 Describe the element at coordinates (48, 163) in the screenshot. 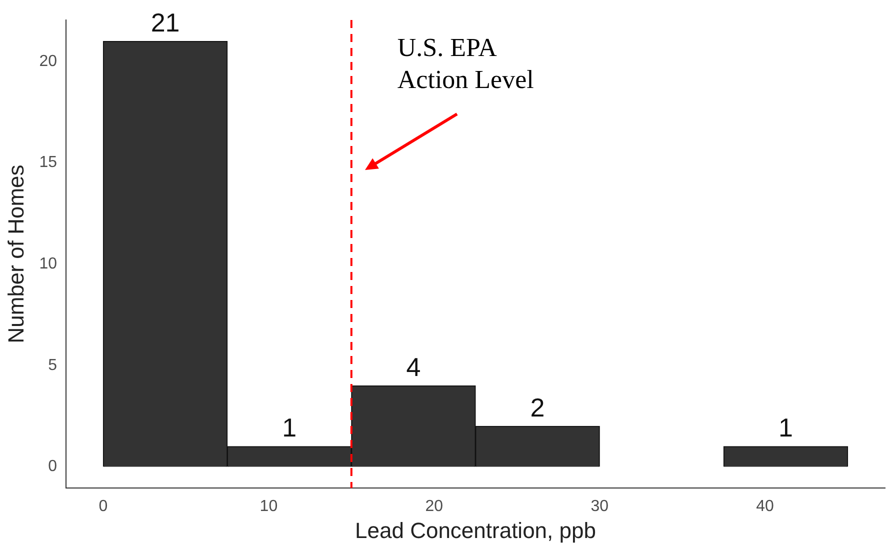

I see `y-tick-label: 15` at that location.